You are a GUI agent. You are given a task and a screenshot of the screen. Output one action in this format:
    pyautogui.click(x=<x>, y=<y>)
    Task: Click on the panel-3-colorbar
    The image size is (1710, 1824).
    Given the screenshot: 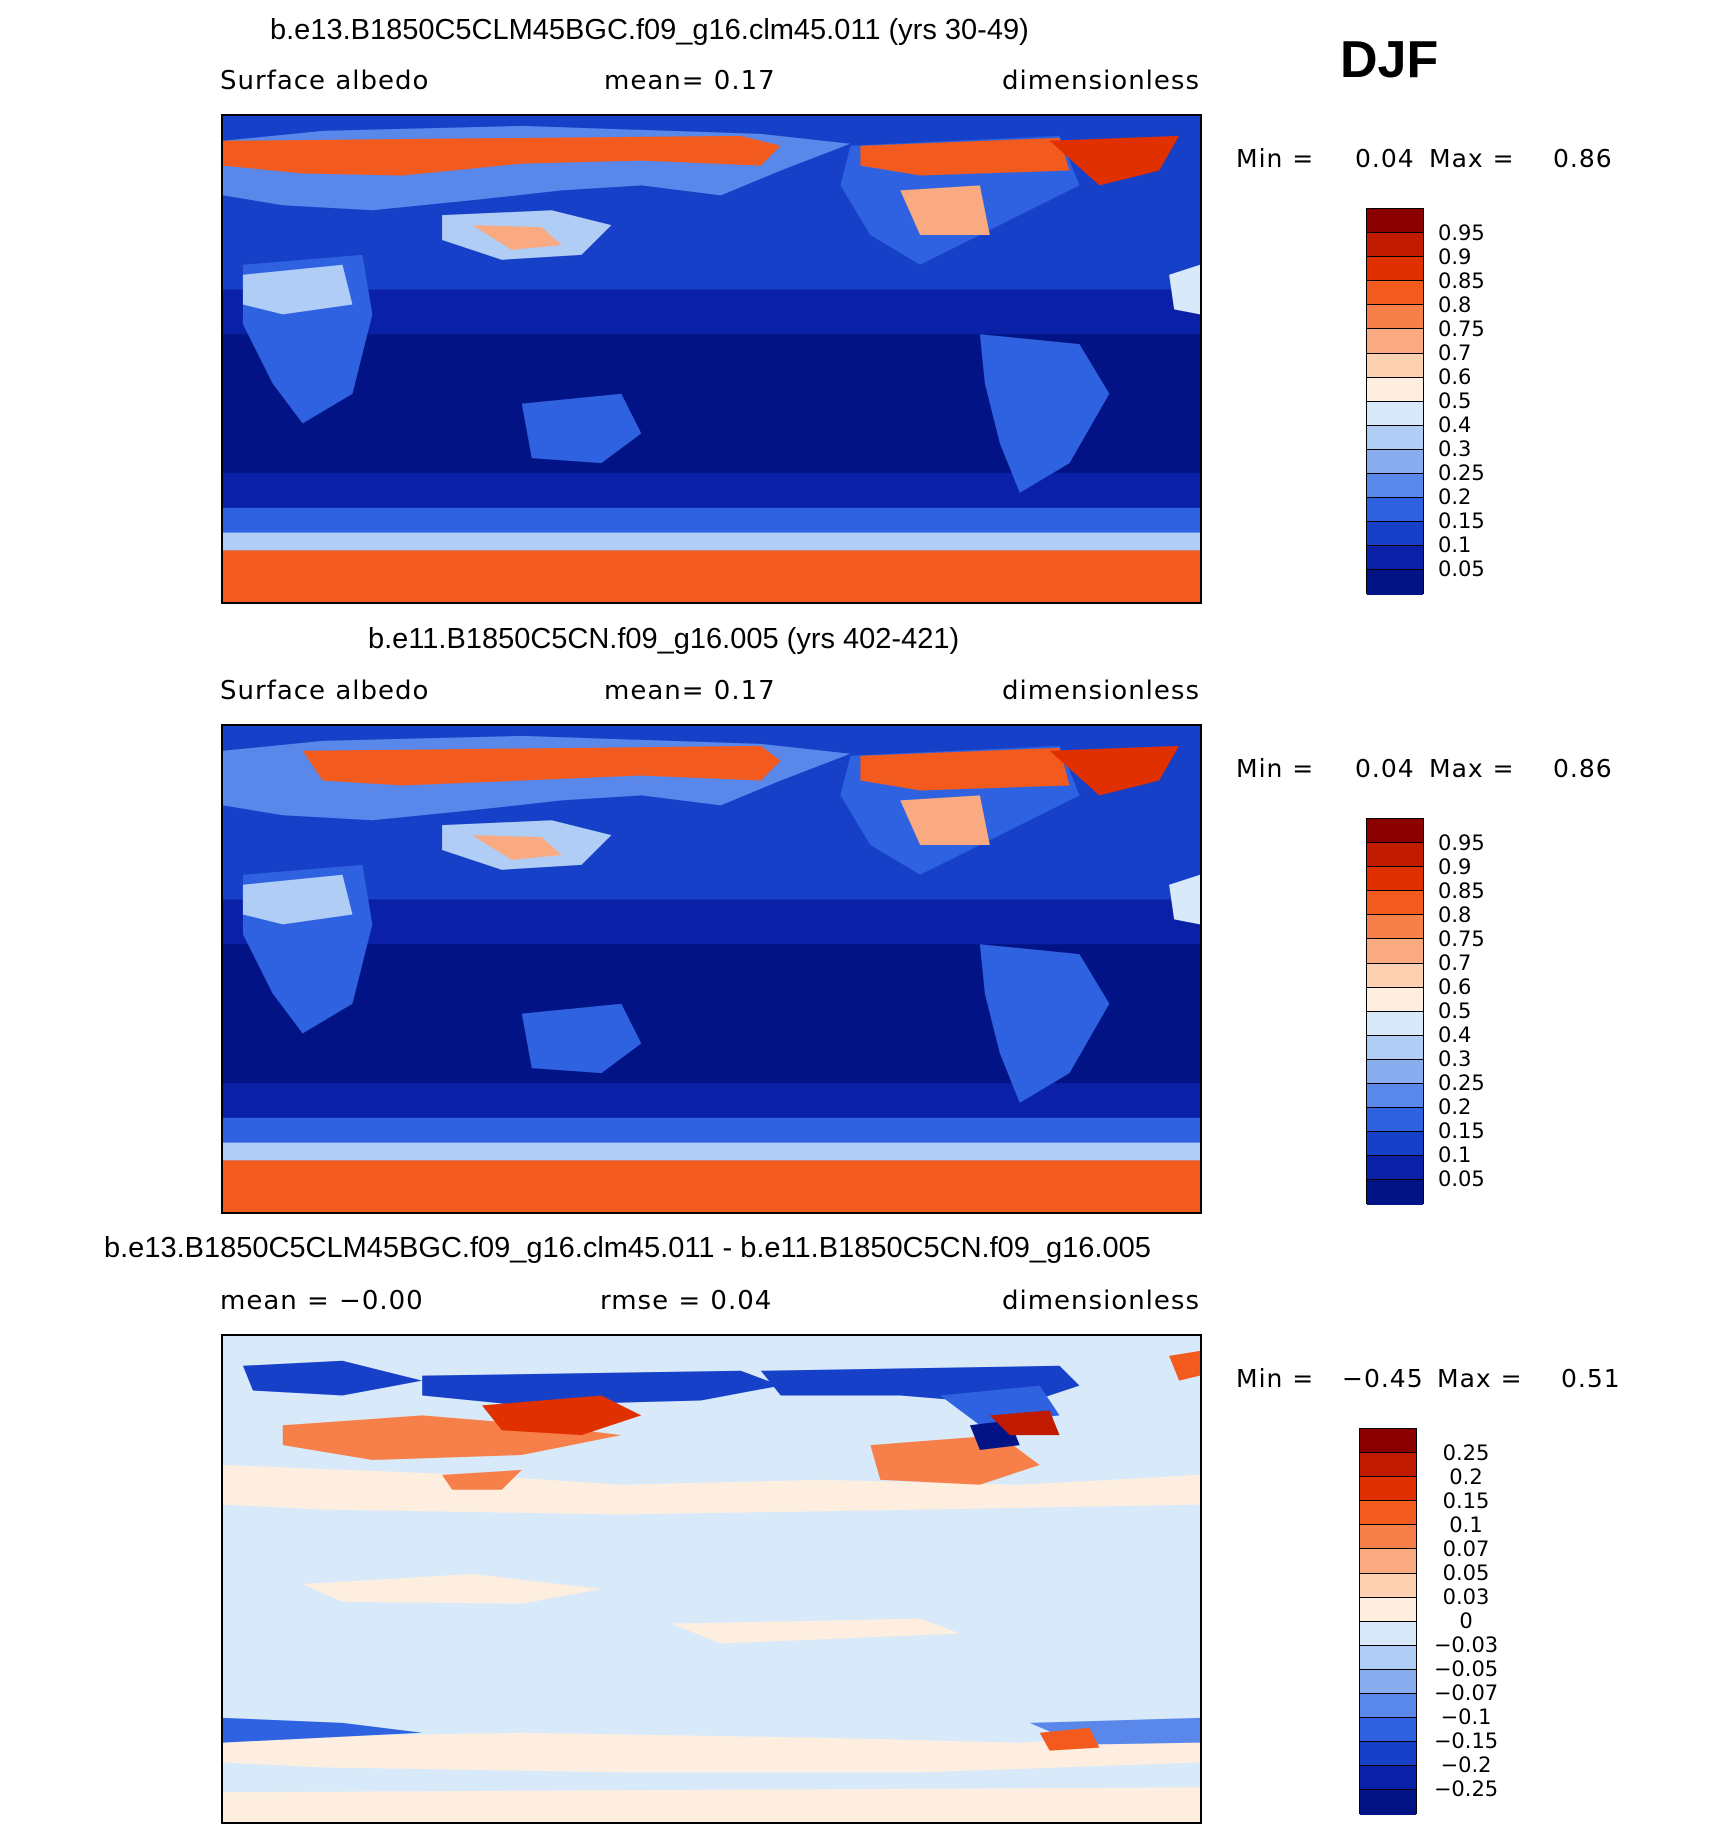 What is the action you would take?
    pyautogui.click(x=1388, y=1621)
    